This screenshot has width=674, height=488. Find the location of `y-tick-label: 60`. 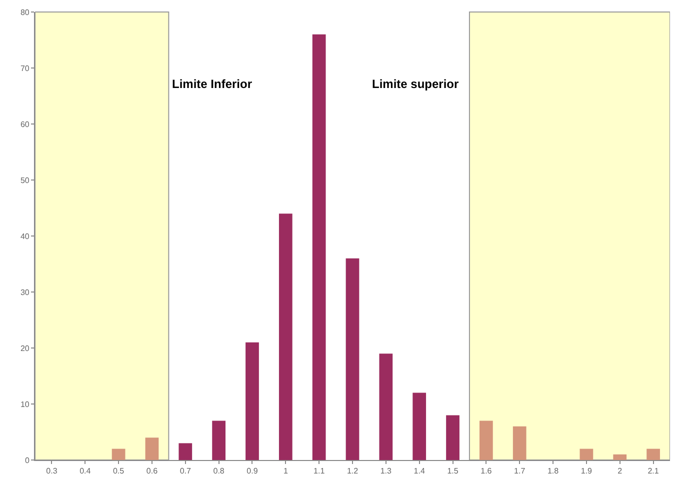

y-tick-label: 60 is located at coordinates (25, 124).